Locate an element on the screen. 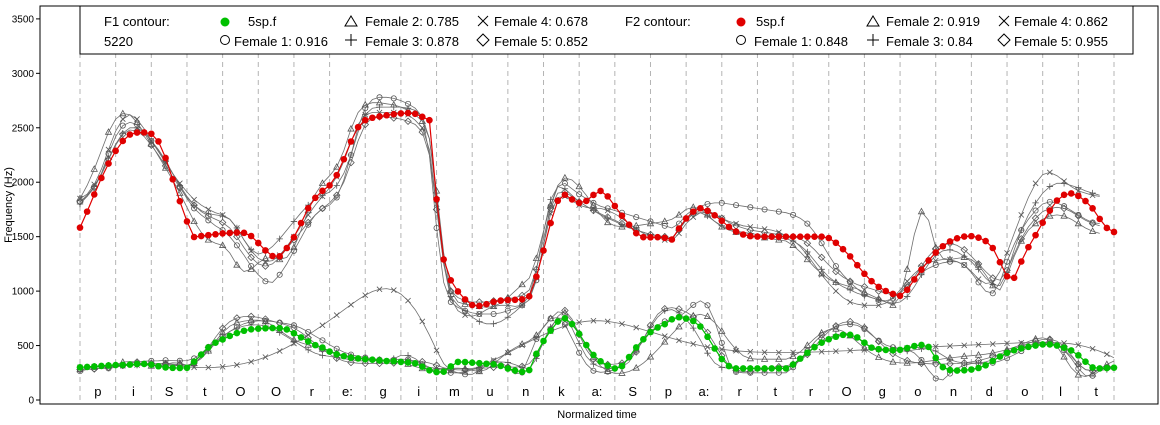 The image size is (1160, 425). legend-f2-female1-marker is located at coordinates (741, 40).